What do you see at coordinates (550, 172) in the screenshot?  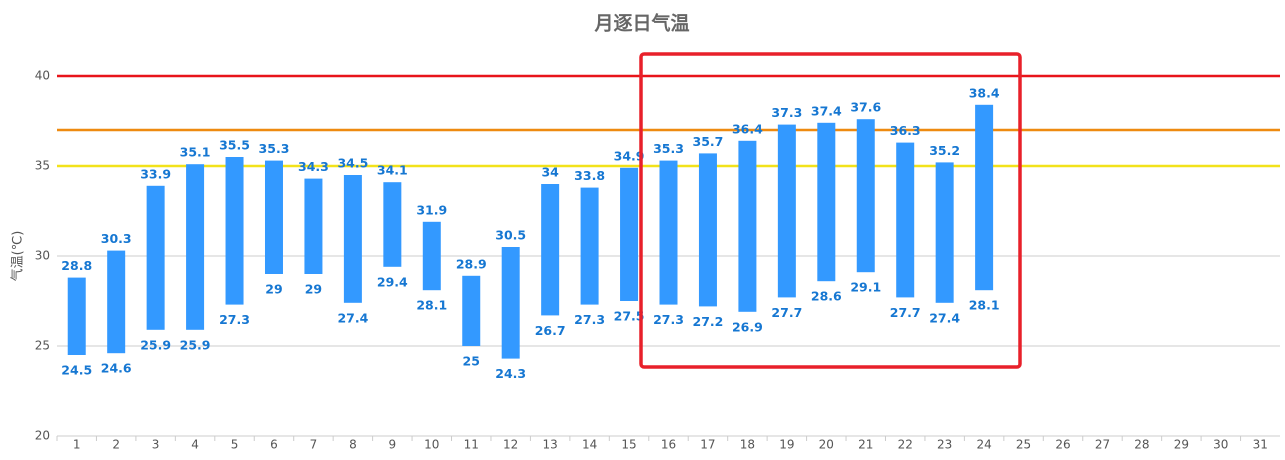 I see `value-label: 34` at bounding box center [550, 172].